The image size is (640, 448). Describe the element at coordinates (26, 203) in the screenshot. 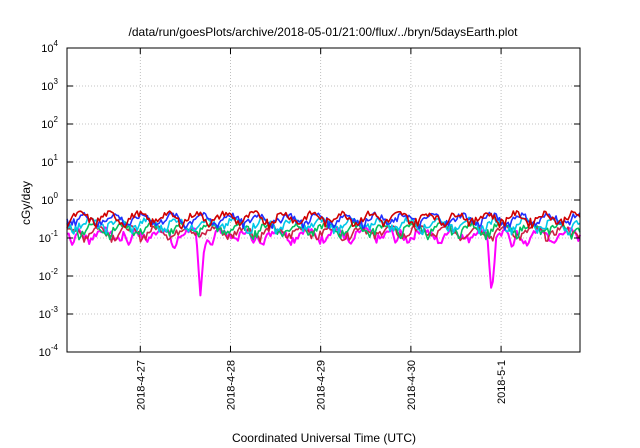

I see `y-axis-label: cGy/day` at that location.